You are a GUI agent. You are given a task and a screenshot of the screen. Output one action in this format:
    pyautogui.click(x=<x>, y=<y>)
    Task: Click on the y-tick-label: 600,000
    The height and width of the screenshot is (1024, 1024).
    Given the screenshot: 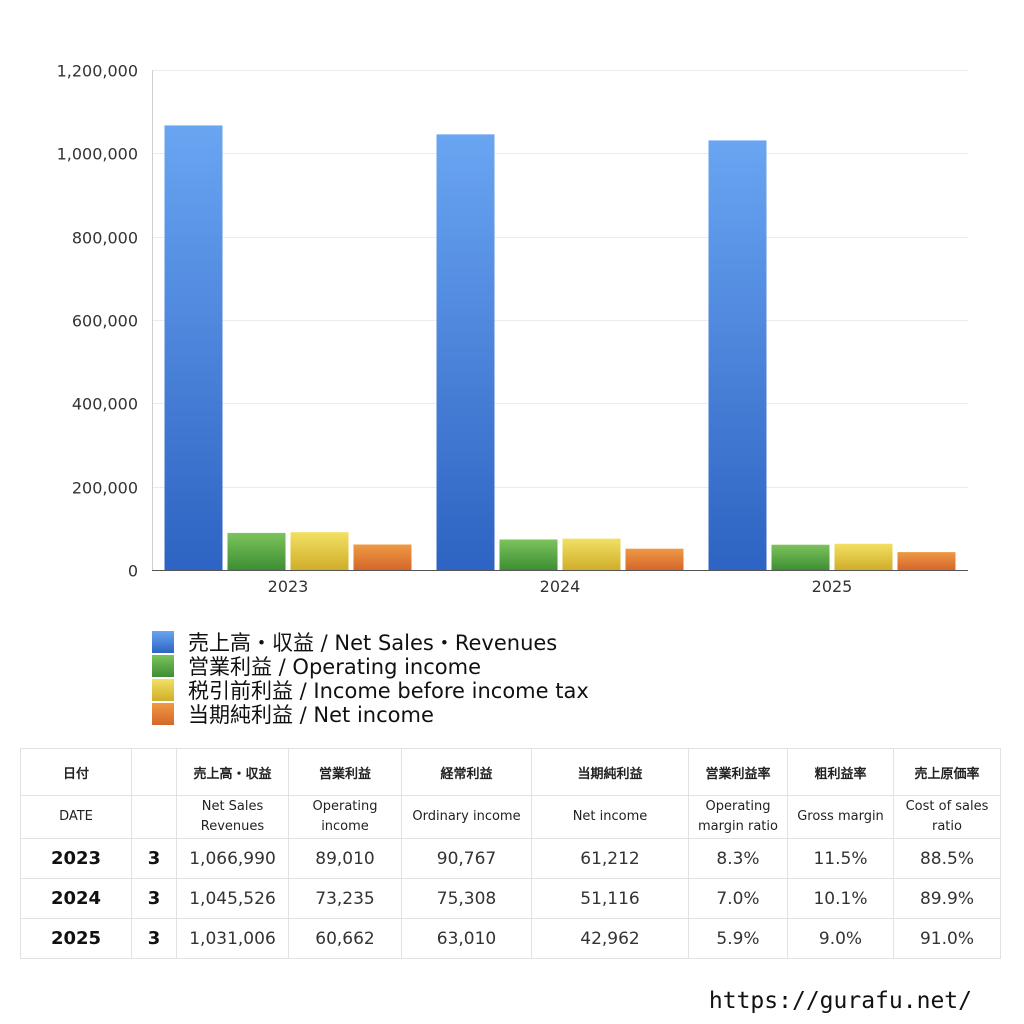 What is the action you would take?
    pyautogui.click(x=105, y=321)
    